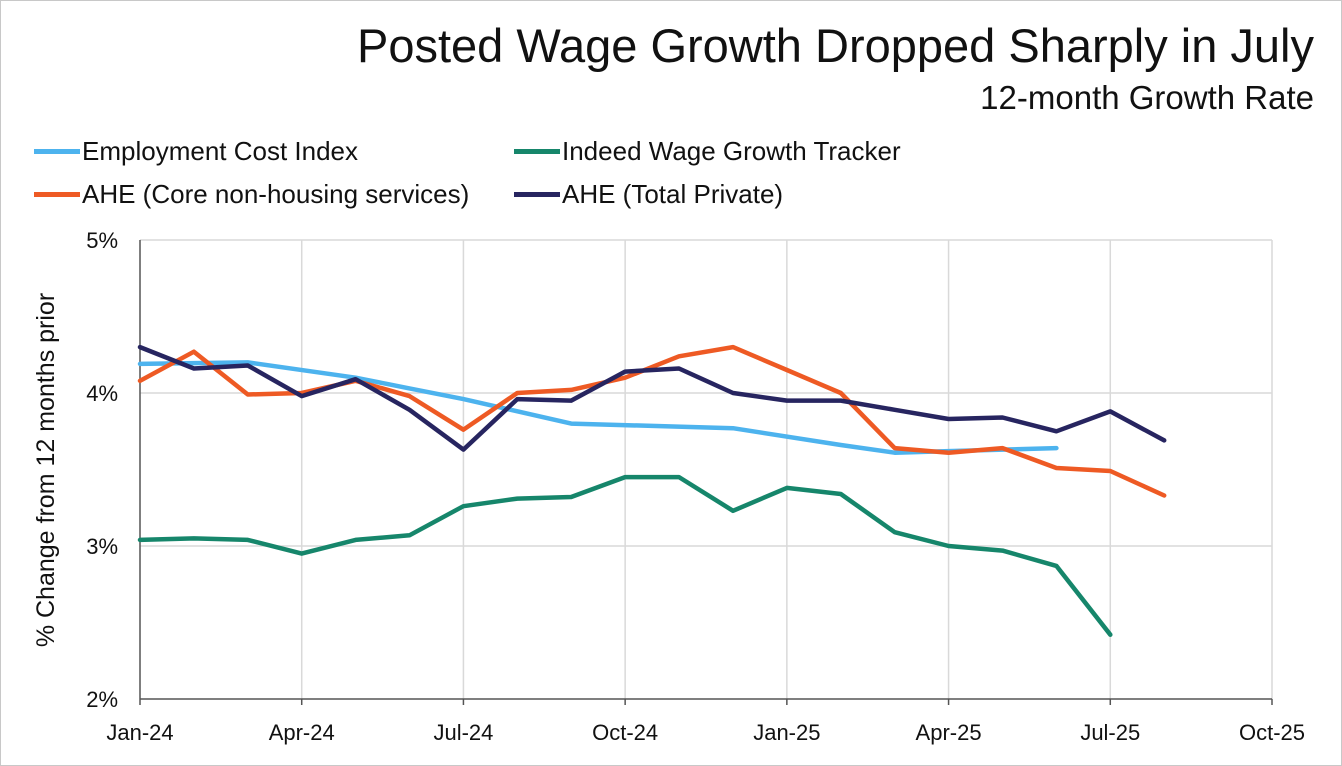 The width and height of the screenshot is (1342, 766). What do you see at coordinates (139, 732) in the screenshot?
I see `x-tick-label: Jan-24` at bounding box center [139, 732].